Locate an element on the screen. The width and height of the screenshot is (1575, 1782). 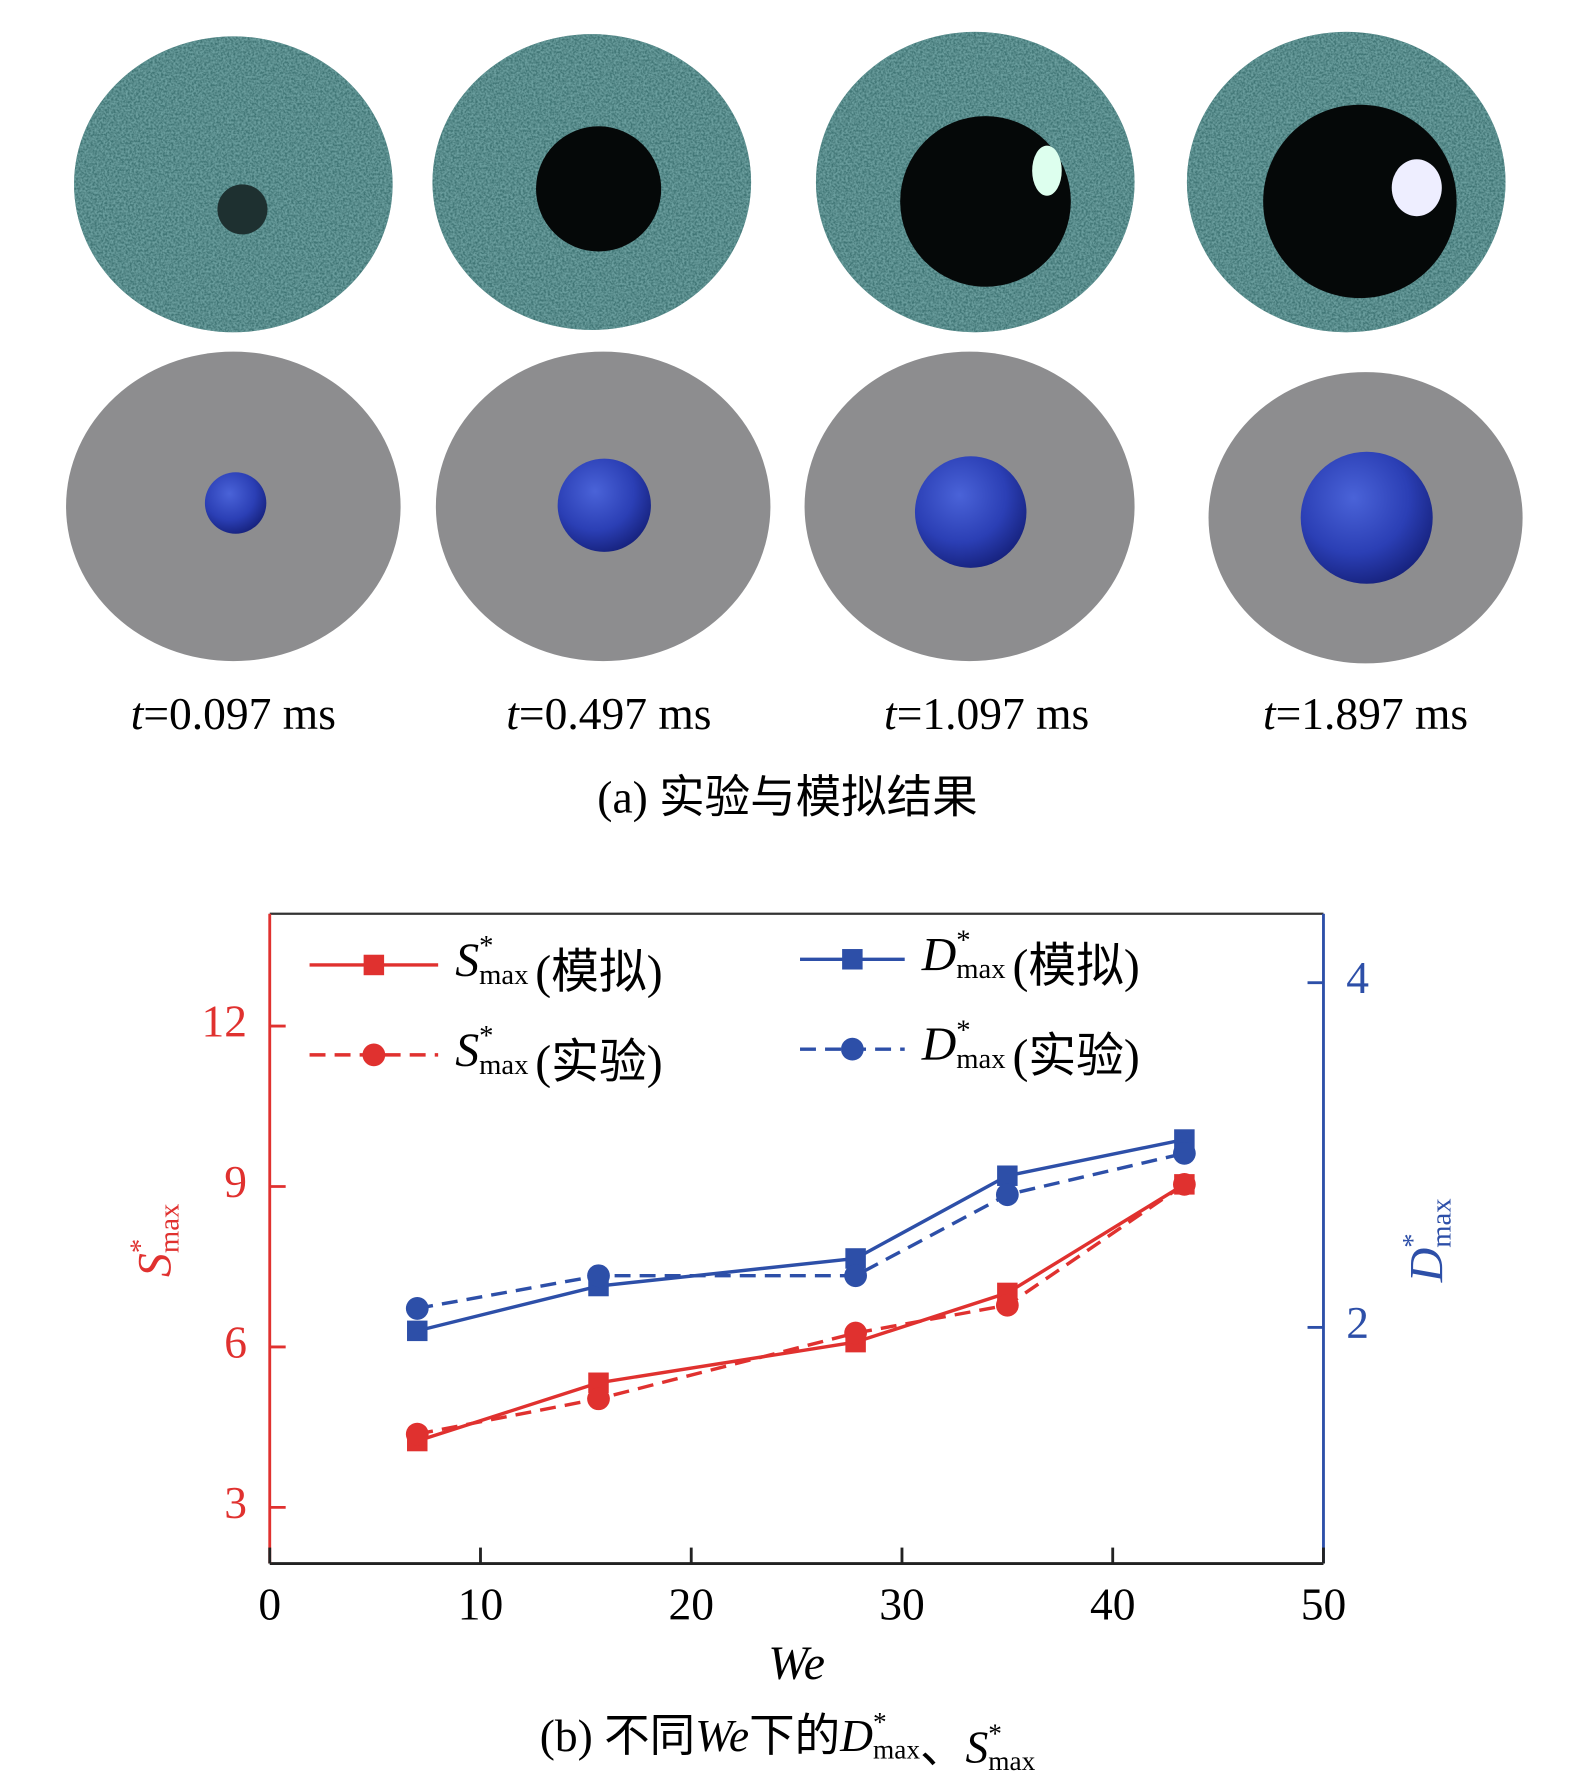
caption-b: (b) 不同We下的D* max、S* max is located at coordinates (788, 1741).